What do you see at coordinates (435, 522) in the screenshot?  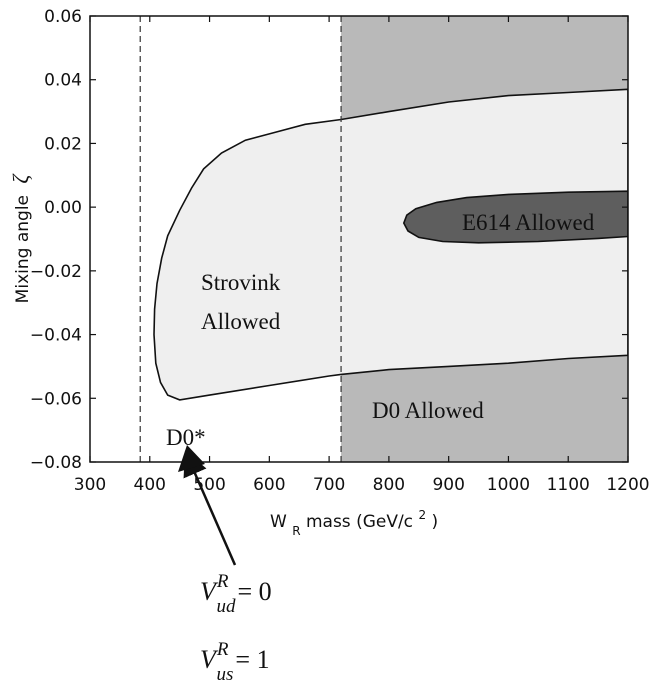 I see `x-axis-title-end: )` at bounding box center [435, 522].